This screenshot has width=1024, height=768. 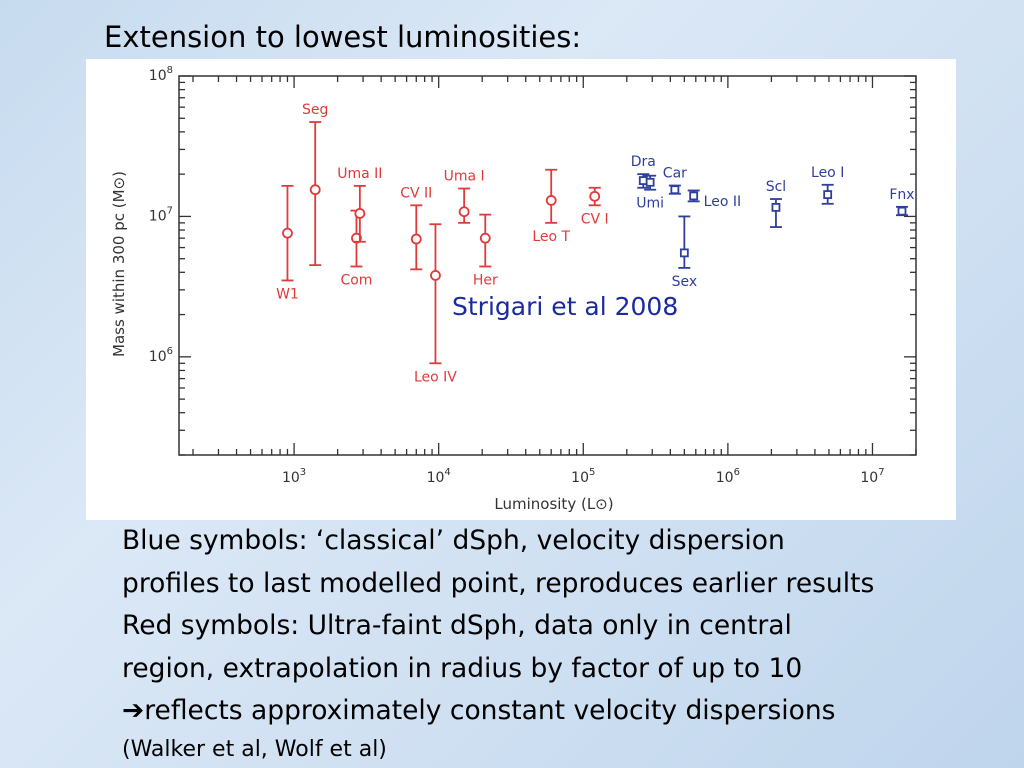 What do you see at coordinates (133, 710) in the screenshot?
I see `arrow-right-icon: ➔` at bounding box center [133, 710].